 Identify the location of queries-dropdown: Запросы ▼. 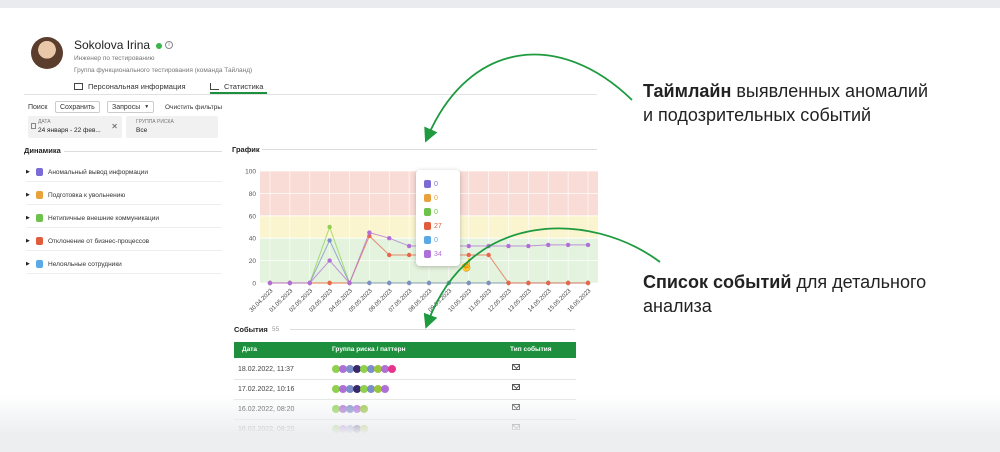
(131, 107).